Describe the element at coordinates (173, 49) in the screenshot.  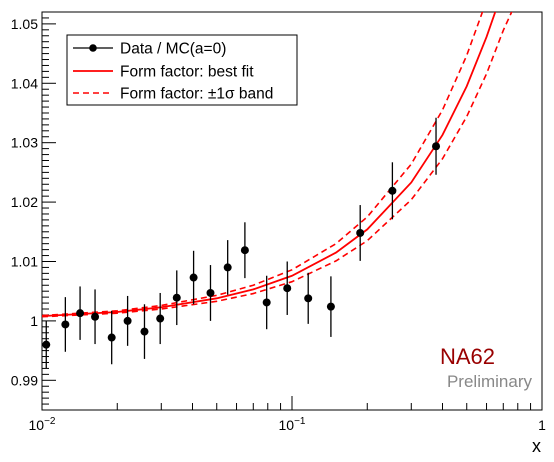
I see `legend-label-data: Data / MC(a=0)` at that location.